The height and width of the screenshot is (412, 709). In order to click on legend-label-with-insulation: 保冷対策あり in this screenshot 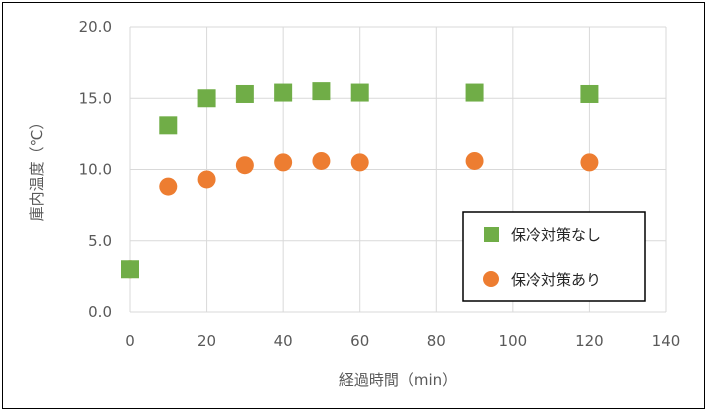, I will do `click(556, 280)`.